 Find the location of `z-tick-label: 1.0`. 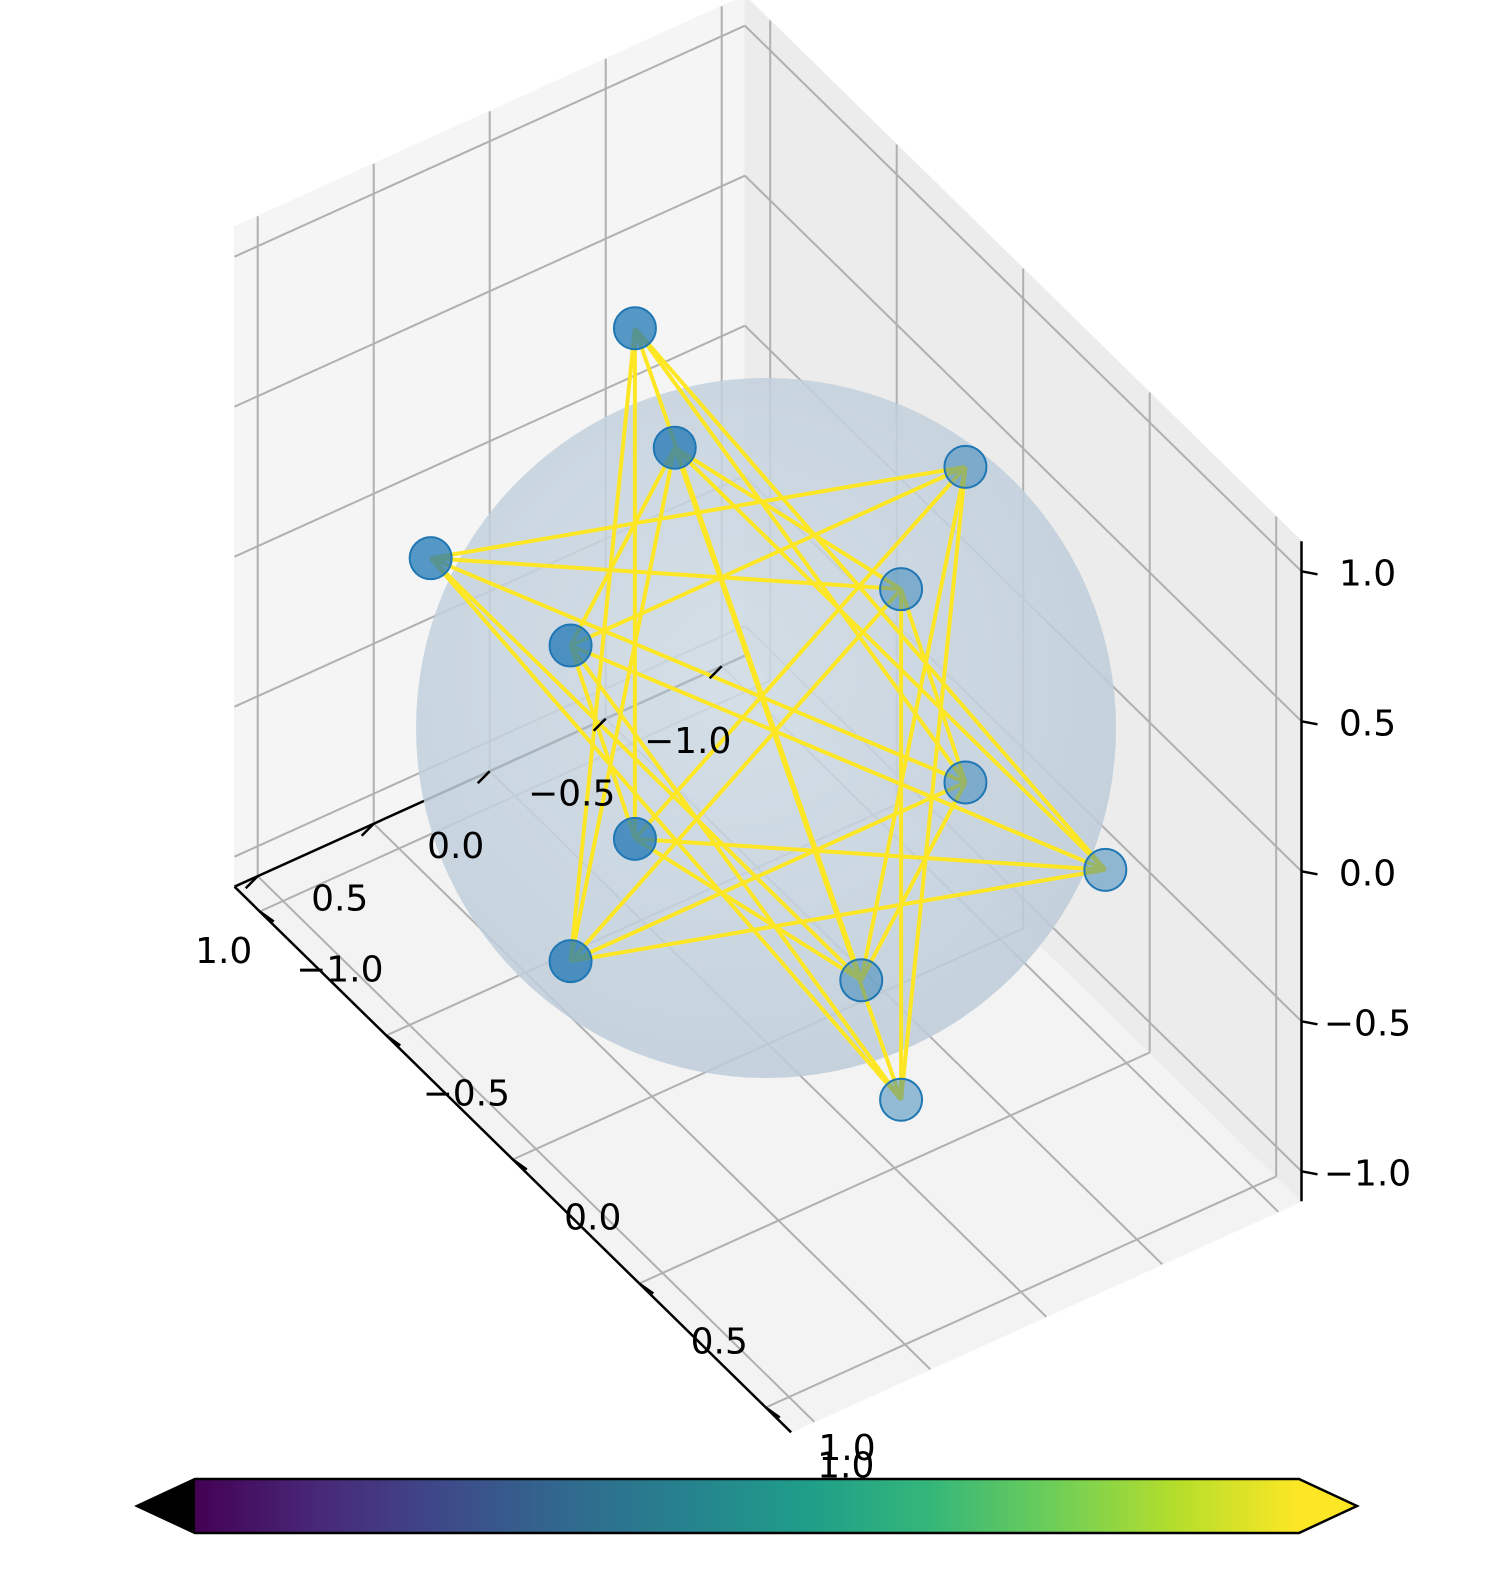

z-tick-label: 1.0 is located at coordinates (1367, 573).